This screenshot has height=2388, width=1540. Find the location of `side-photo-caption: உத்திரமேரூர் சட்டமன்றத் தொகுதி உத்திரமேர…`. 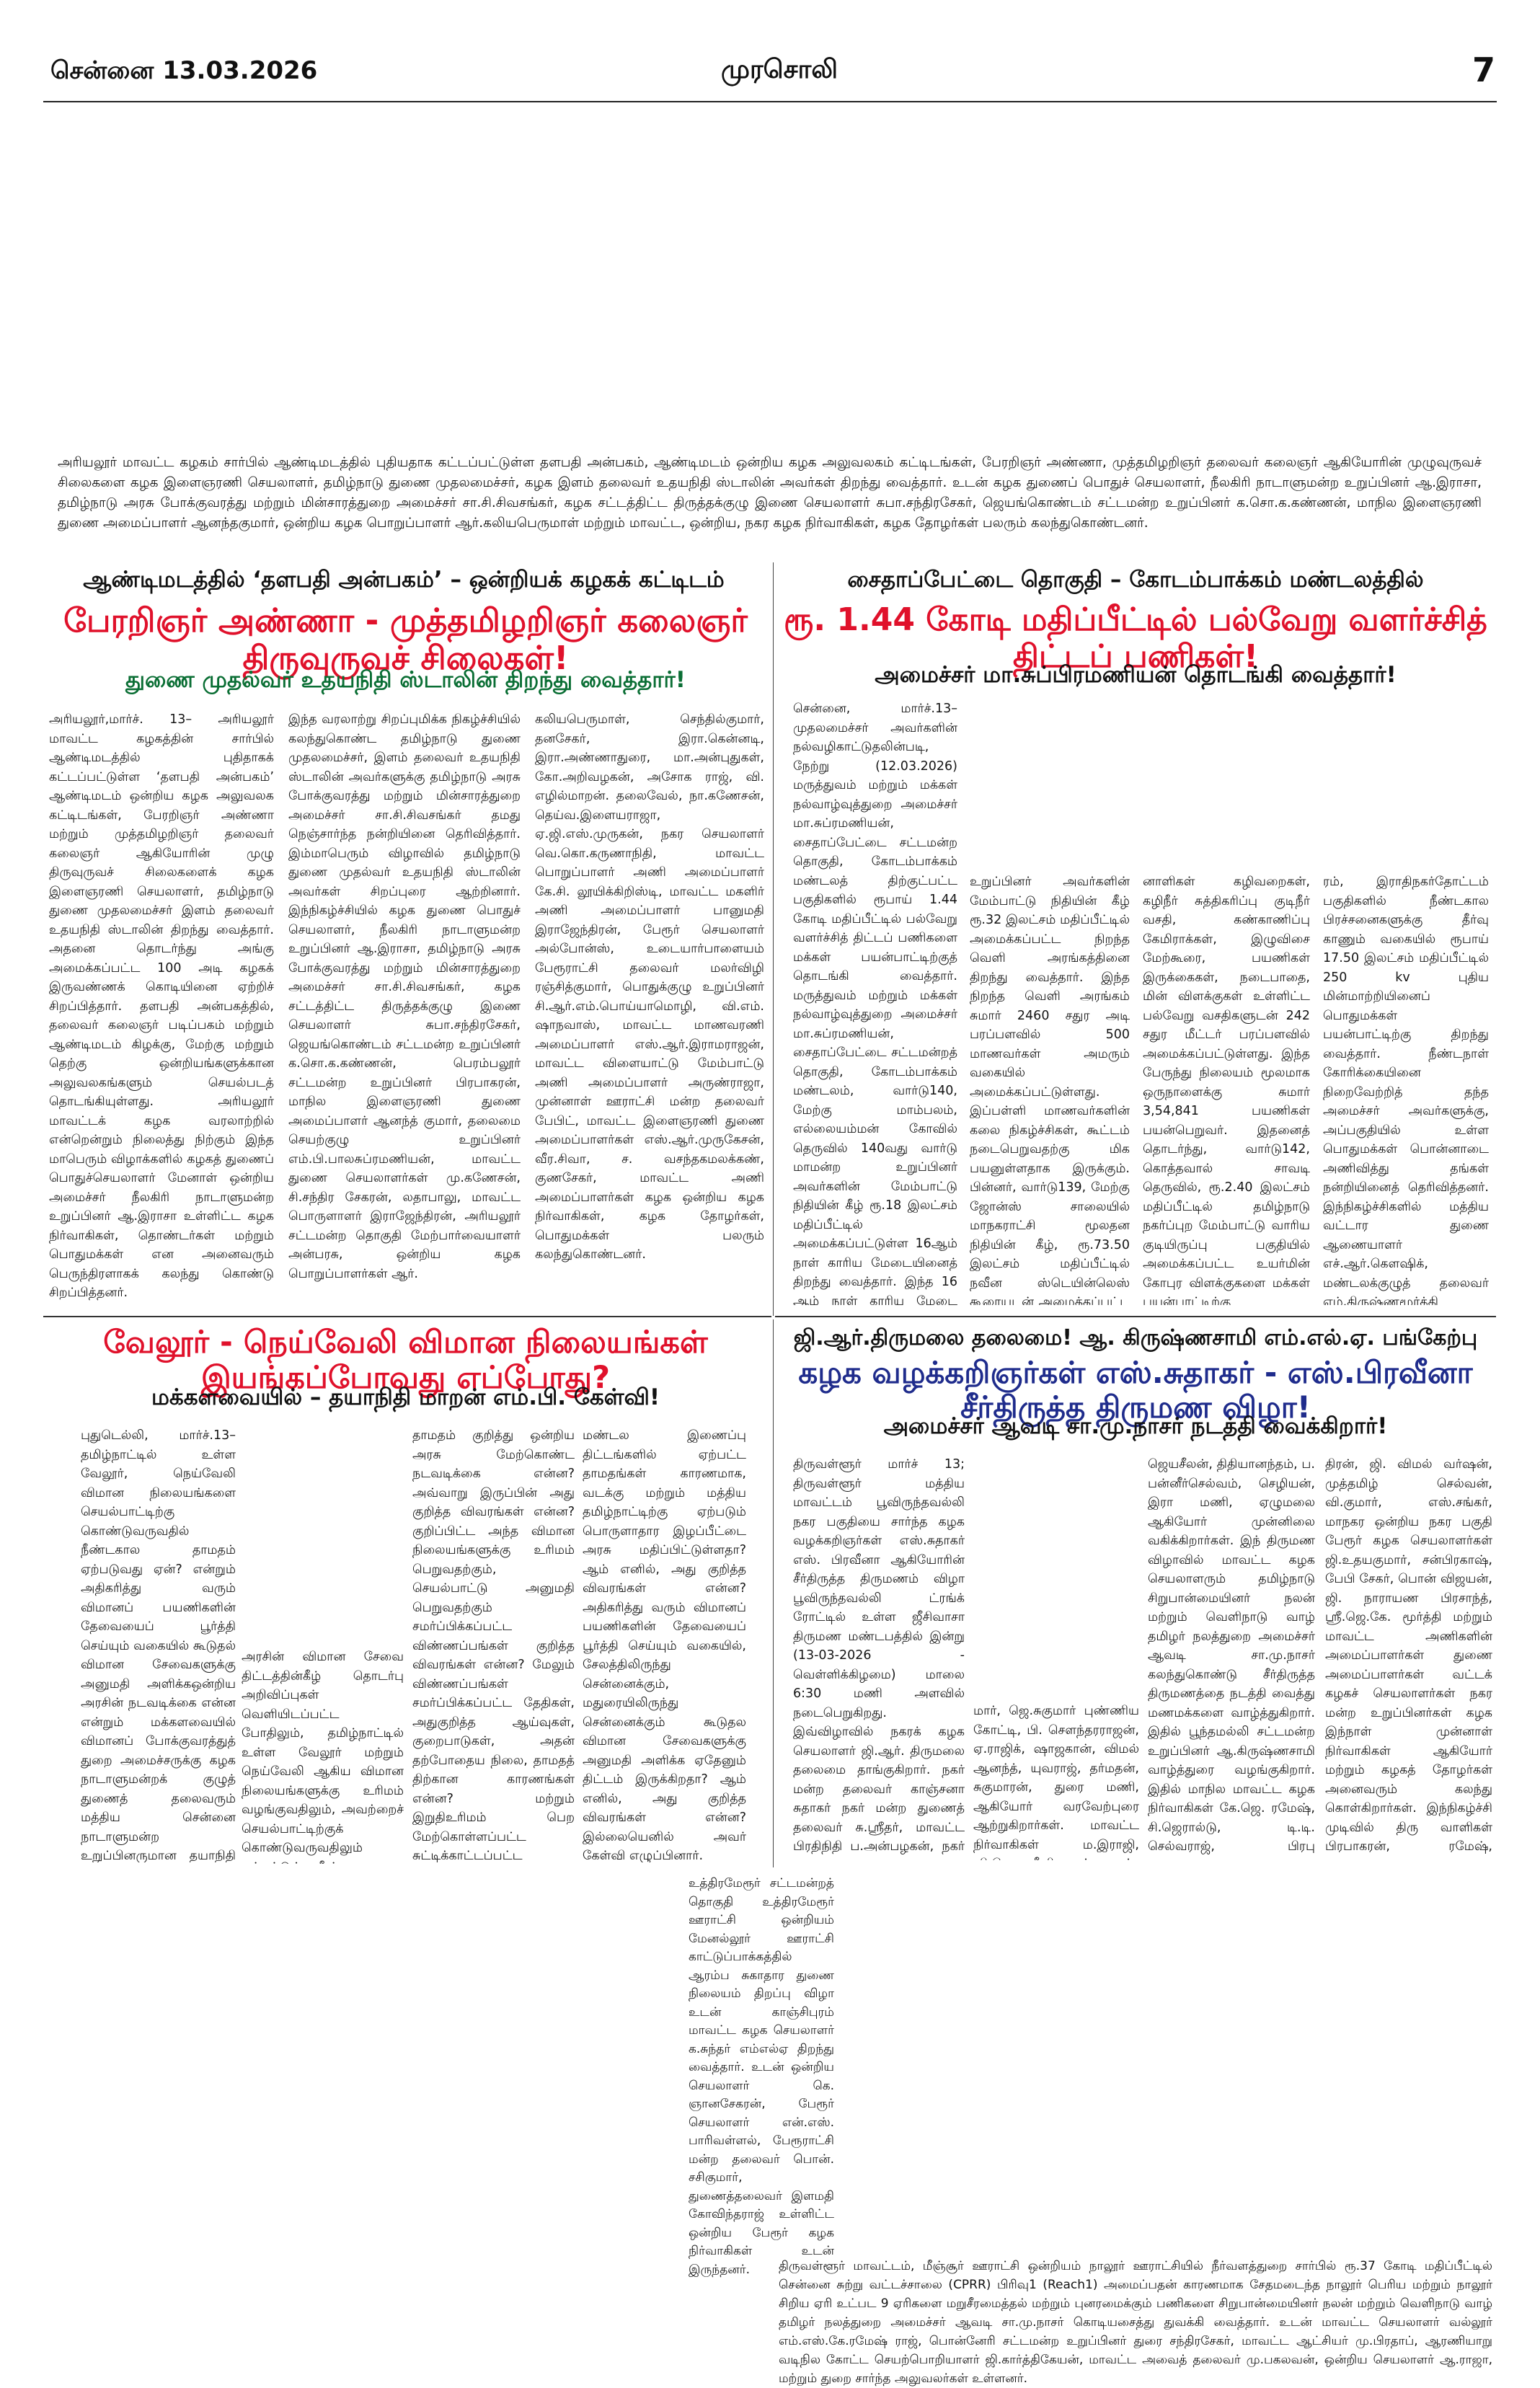

side-photo-caption: உத்திரமேரூர் சட்டமன்றத் தொகுதி உத்திரமேர… is located at coordinates (761, 2076).